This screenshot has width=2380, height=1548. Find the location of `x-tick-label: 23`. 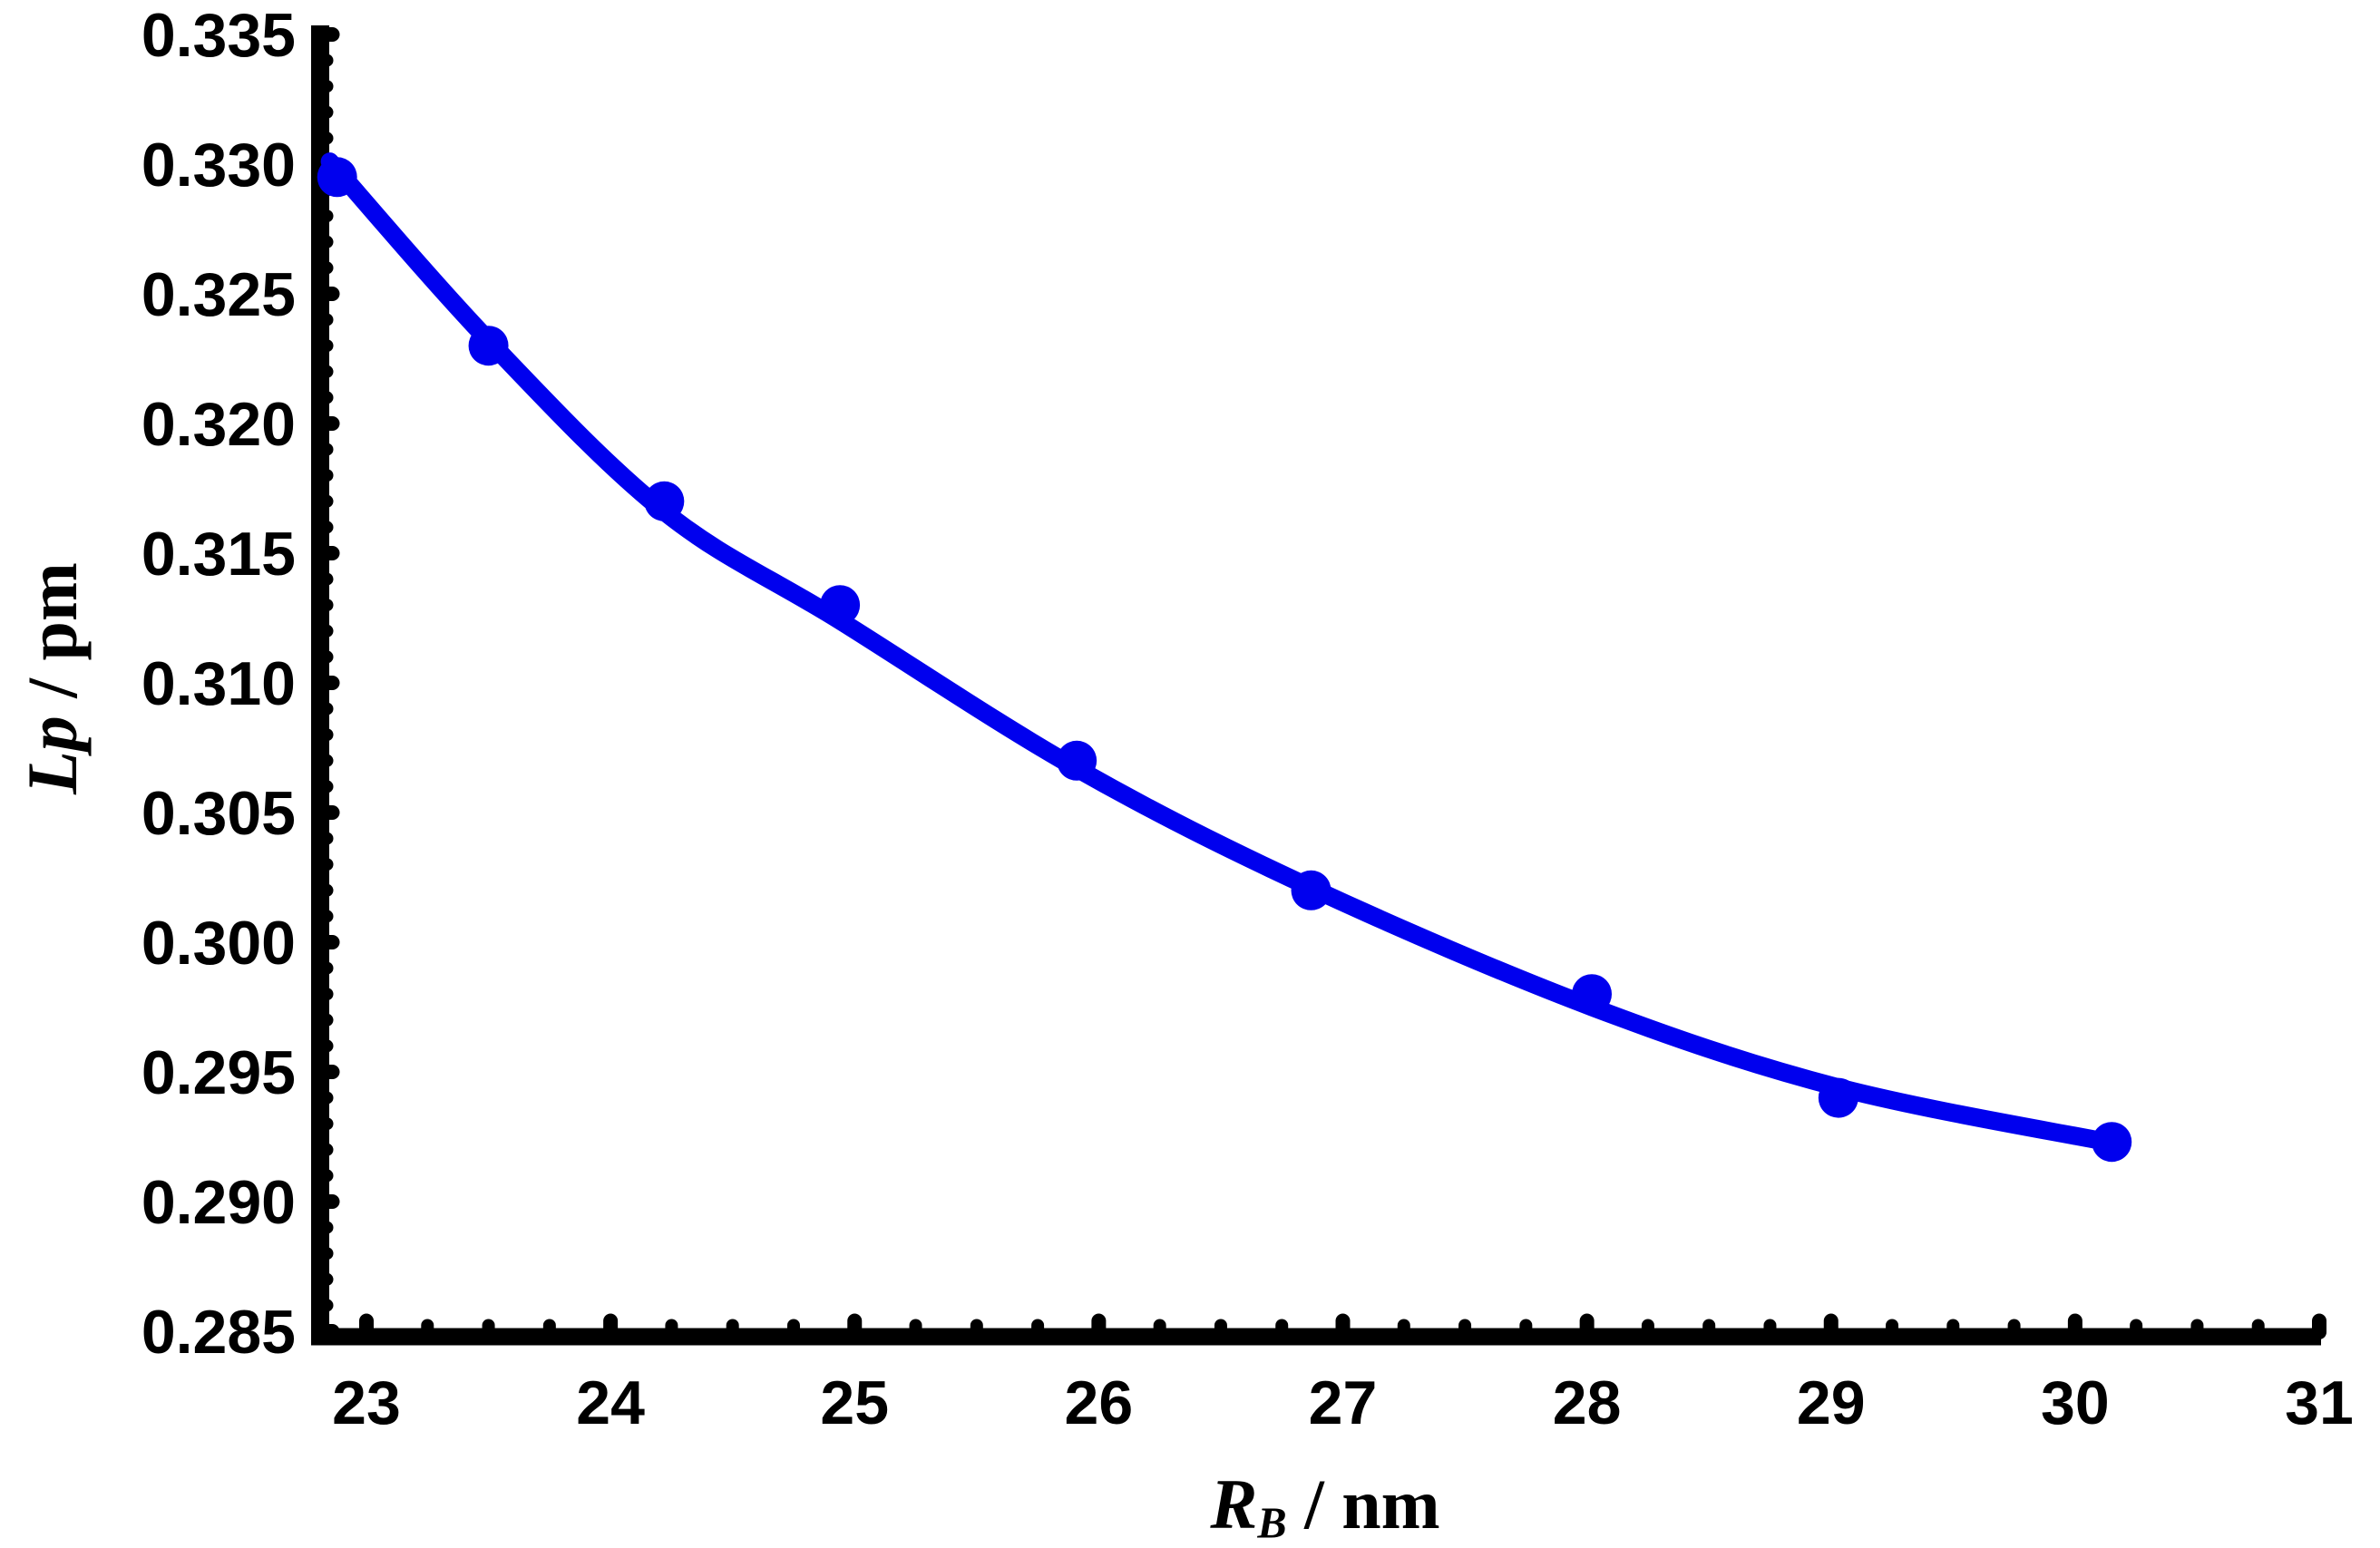

x-tick-label: 23 is located at coordinates (366, 1402).